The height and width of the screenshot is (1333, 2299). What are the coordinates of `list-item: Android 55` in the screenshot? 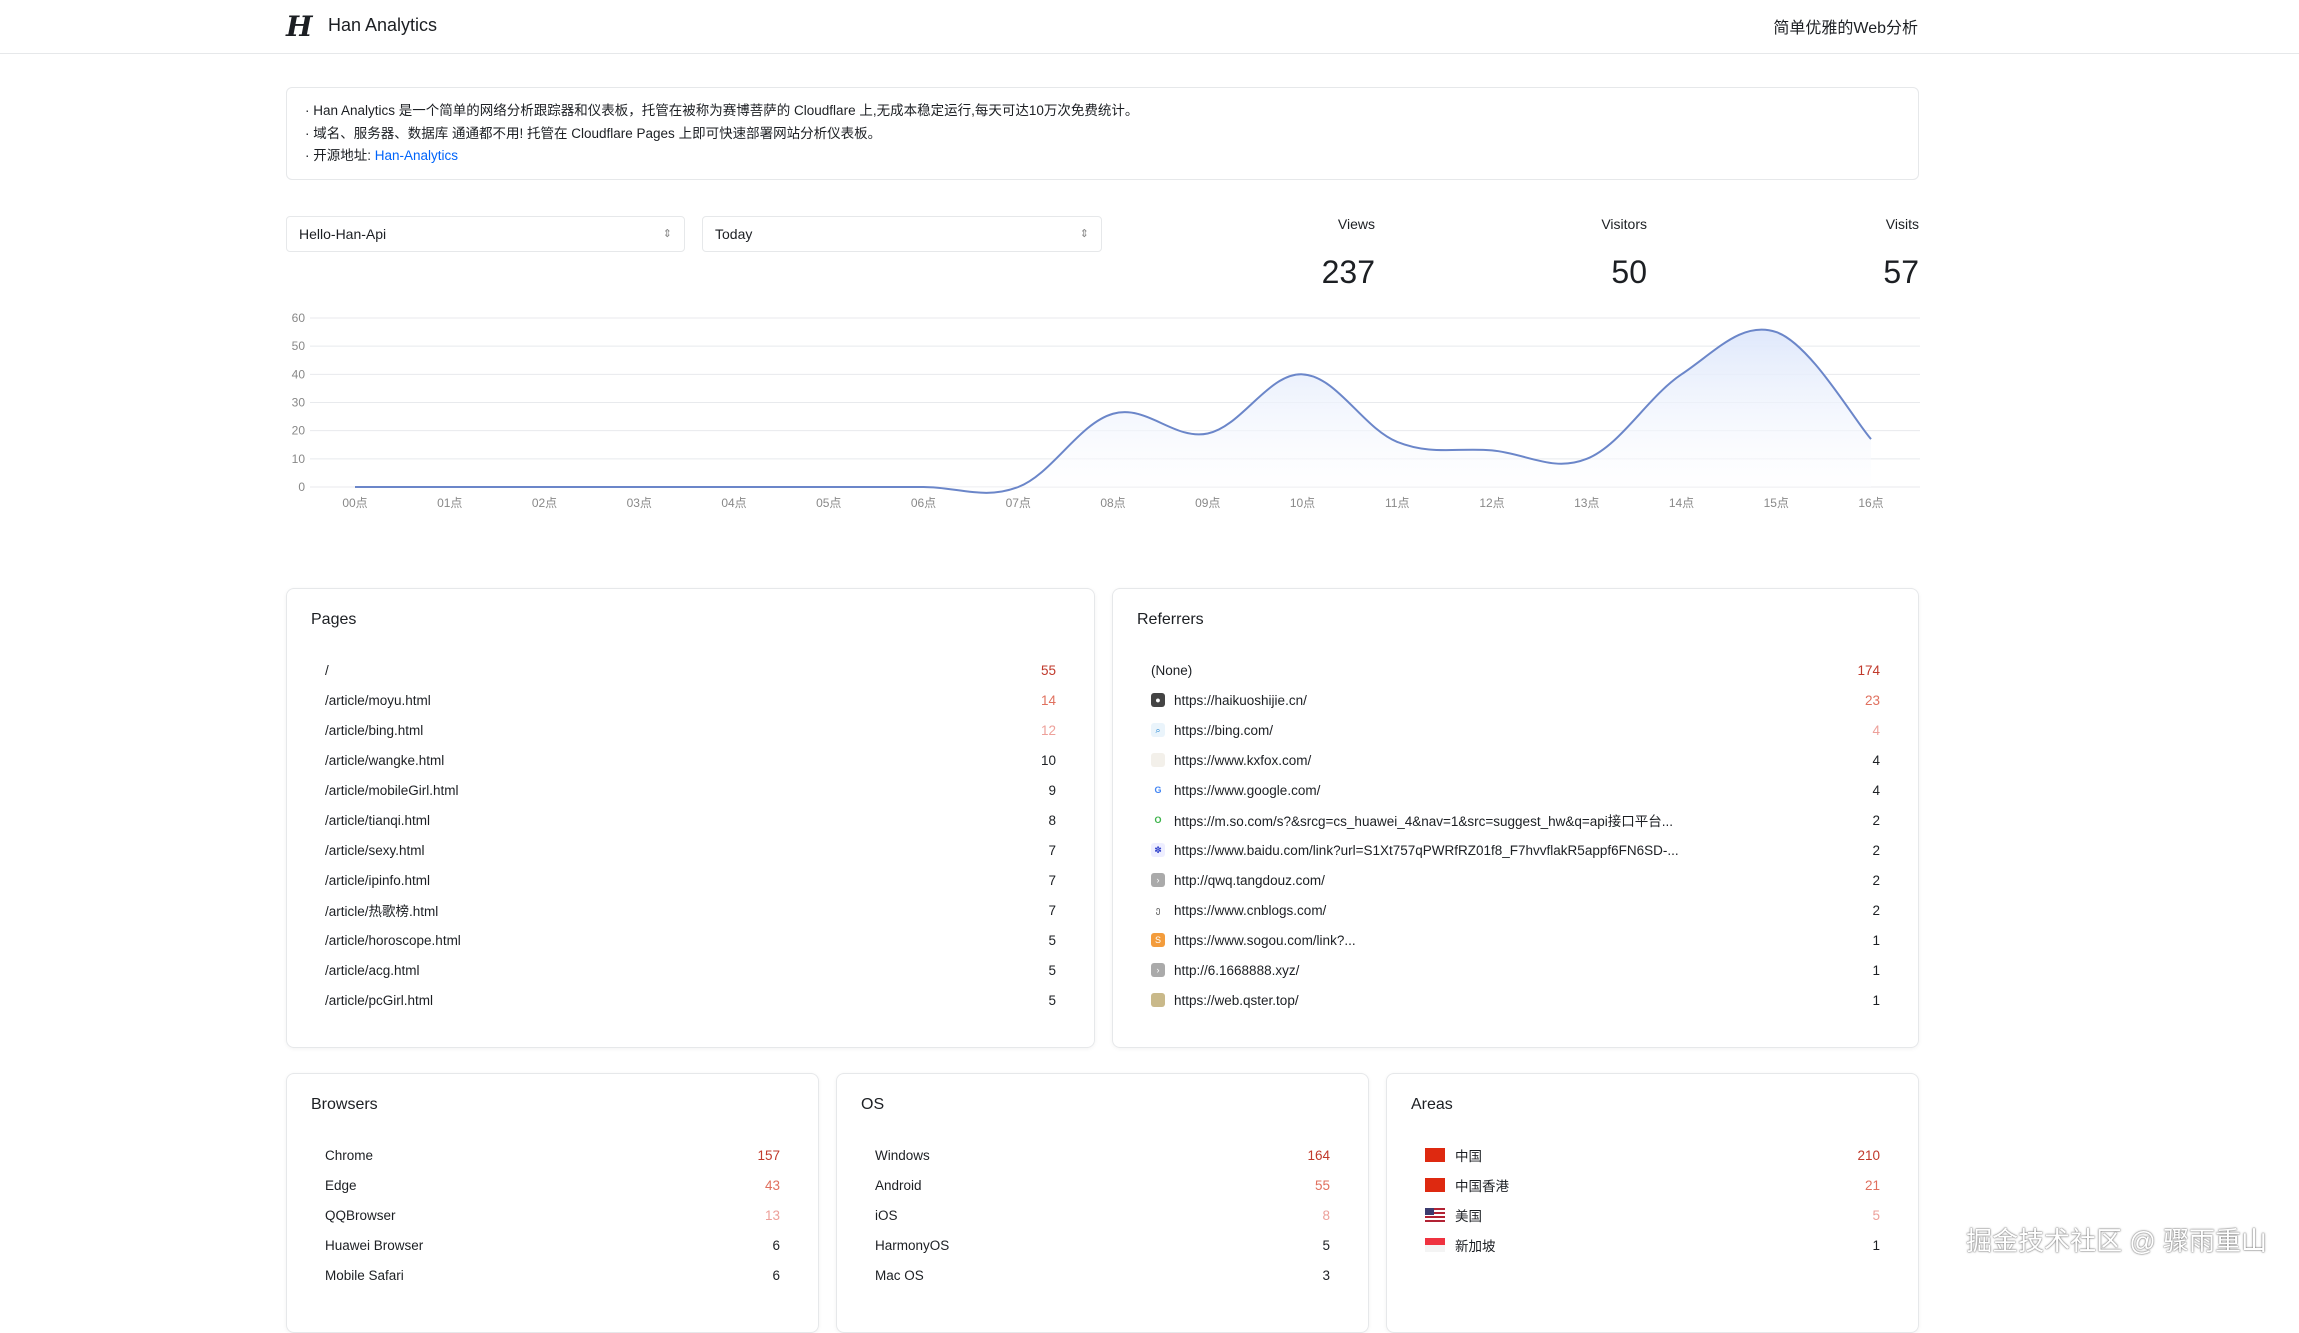 It's located at (1102, 1185).